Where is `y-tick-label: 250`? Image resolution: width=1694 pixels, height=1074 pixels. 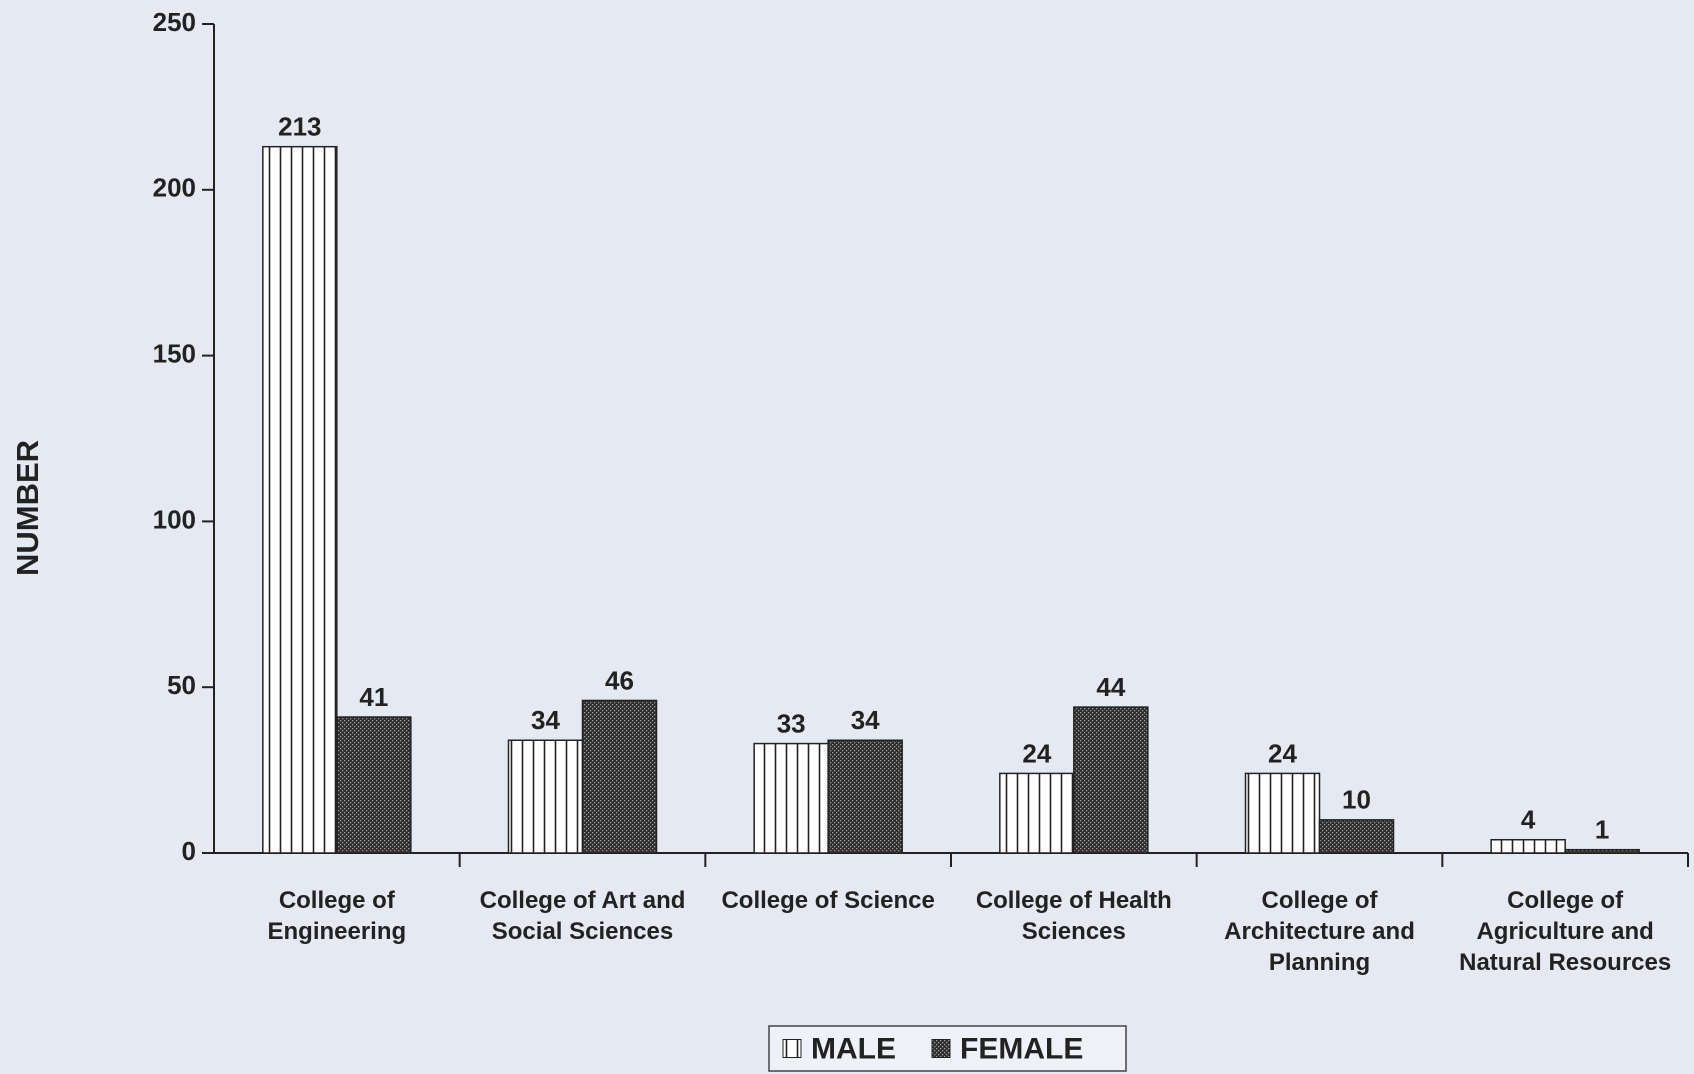
y-tick-label: 250 is located at coordinates (174, 22).